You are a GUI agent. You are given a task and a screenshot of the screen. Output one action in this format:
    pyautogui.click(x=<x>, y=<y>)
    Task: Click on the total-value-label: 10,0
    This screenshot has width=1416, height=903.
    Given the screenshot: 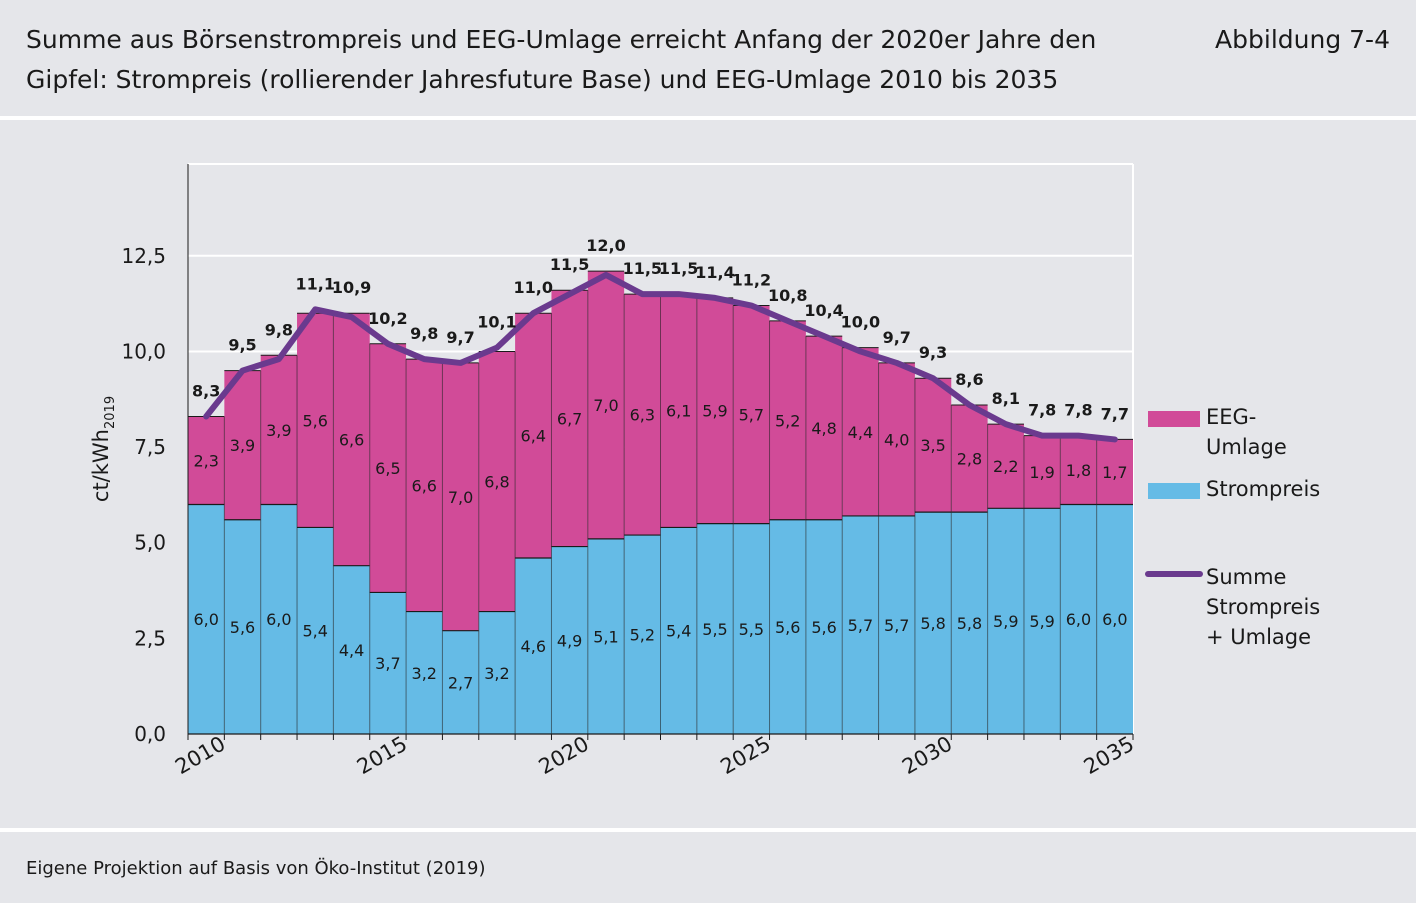 What is the action you would take?
    pyautogui.click(x=860, y=322)
    